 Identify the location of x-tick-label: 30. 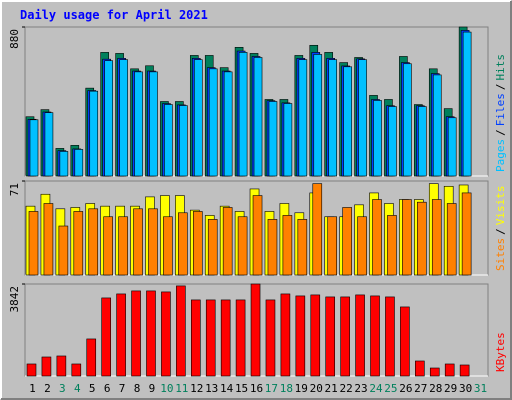
(465, 388).